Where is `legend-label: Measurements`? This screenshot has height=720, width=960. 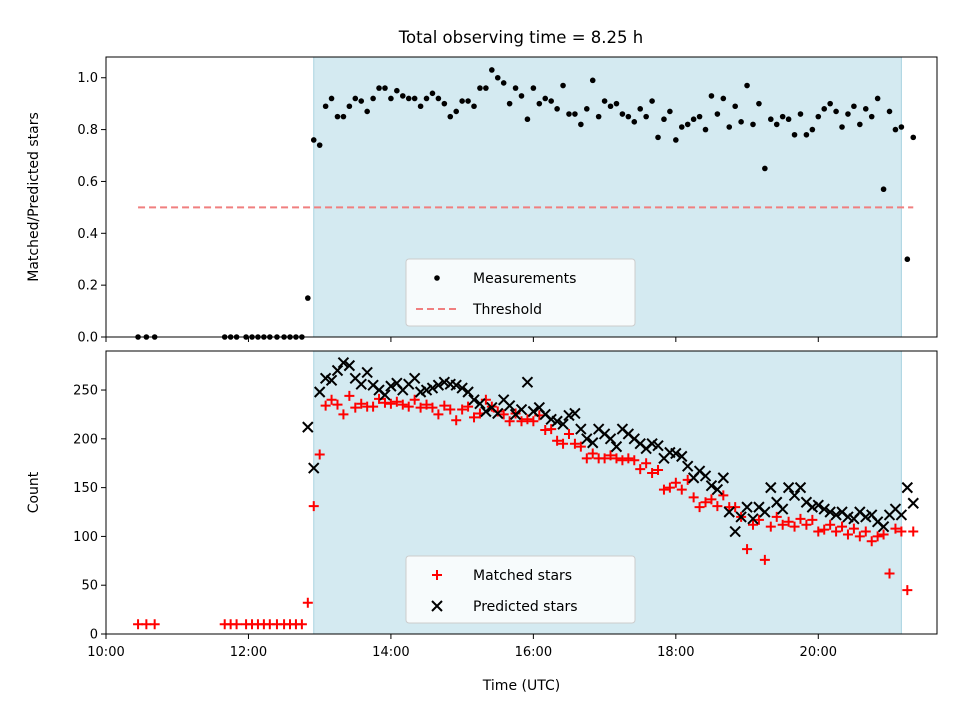 legend-label: Measurements is located at coordinates (524, 279).